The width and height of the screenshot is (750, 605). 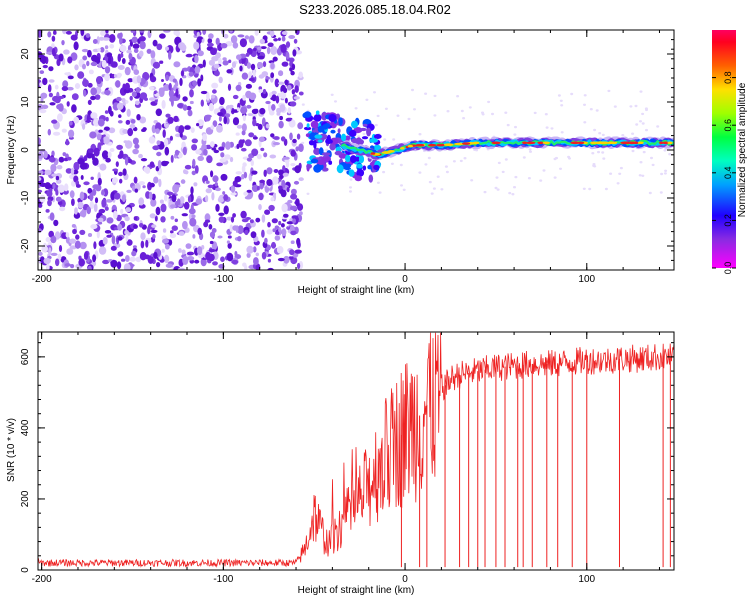 What do you see at coordinates (25, 245) in the screenshot?
I see `y-tick-label: -20` at bounding box center [25, 245].